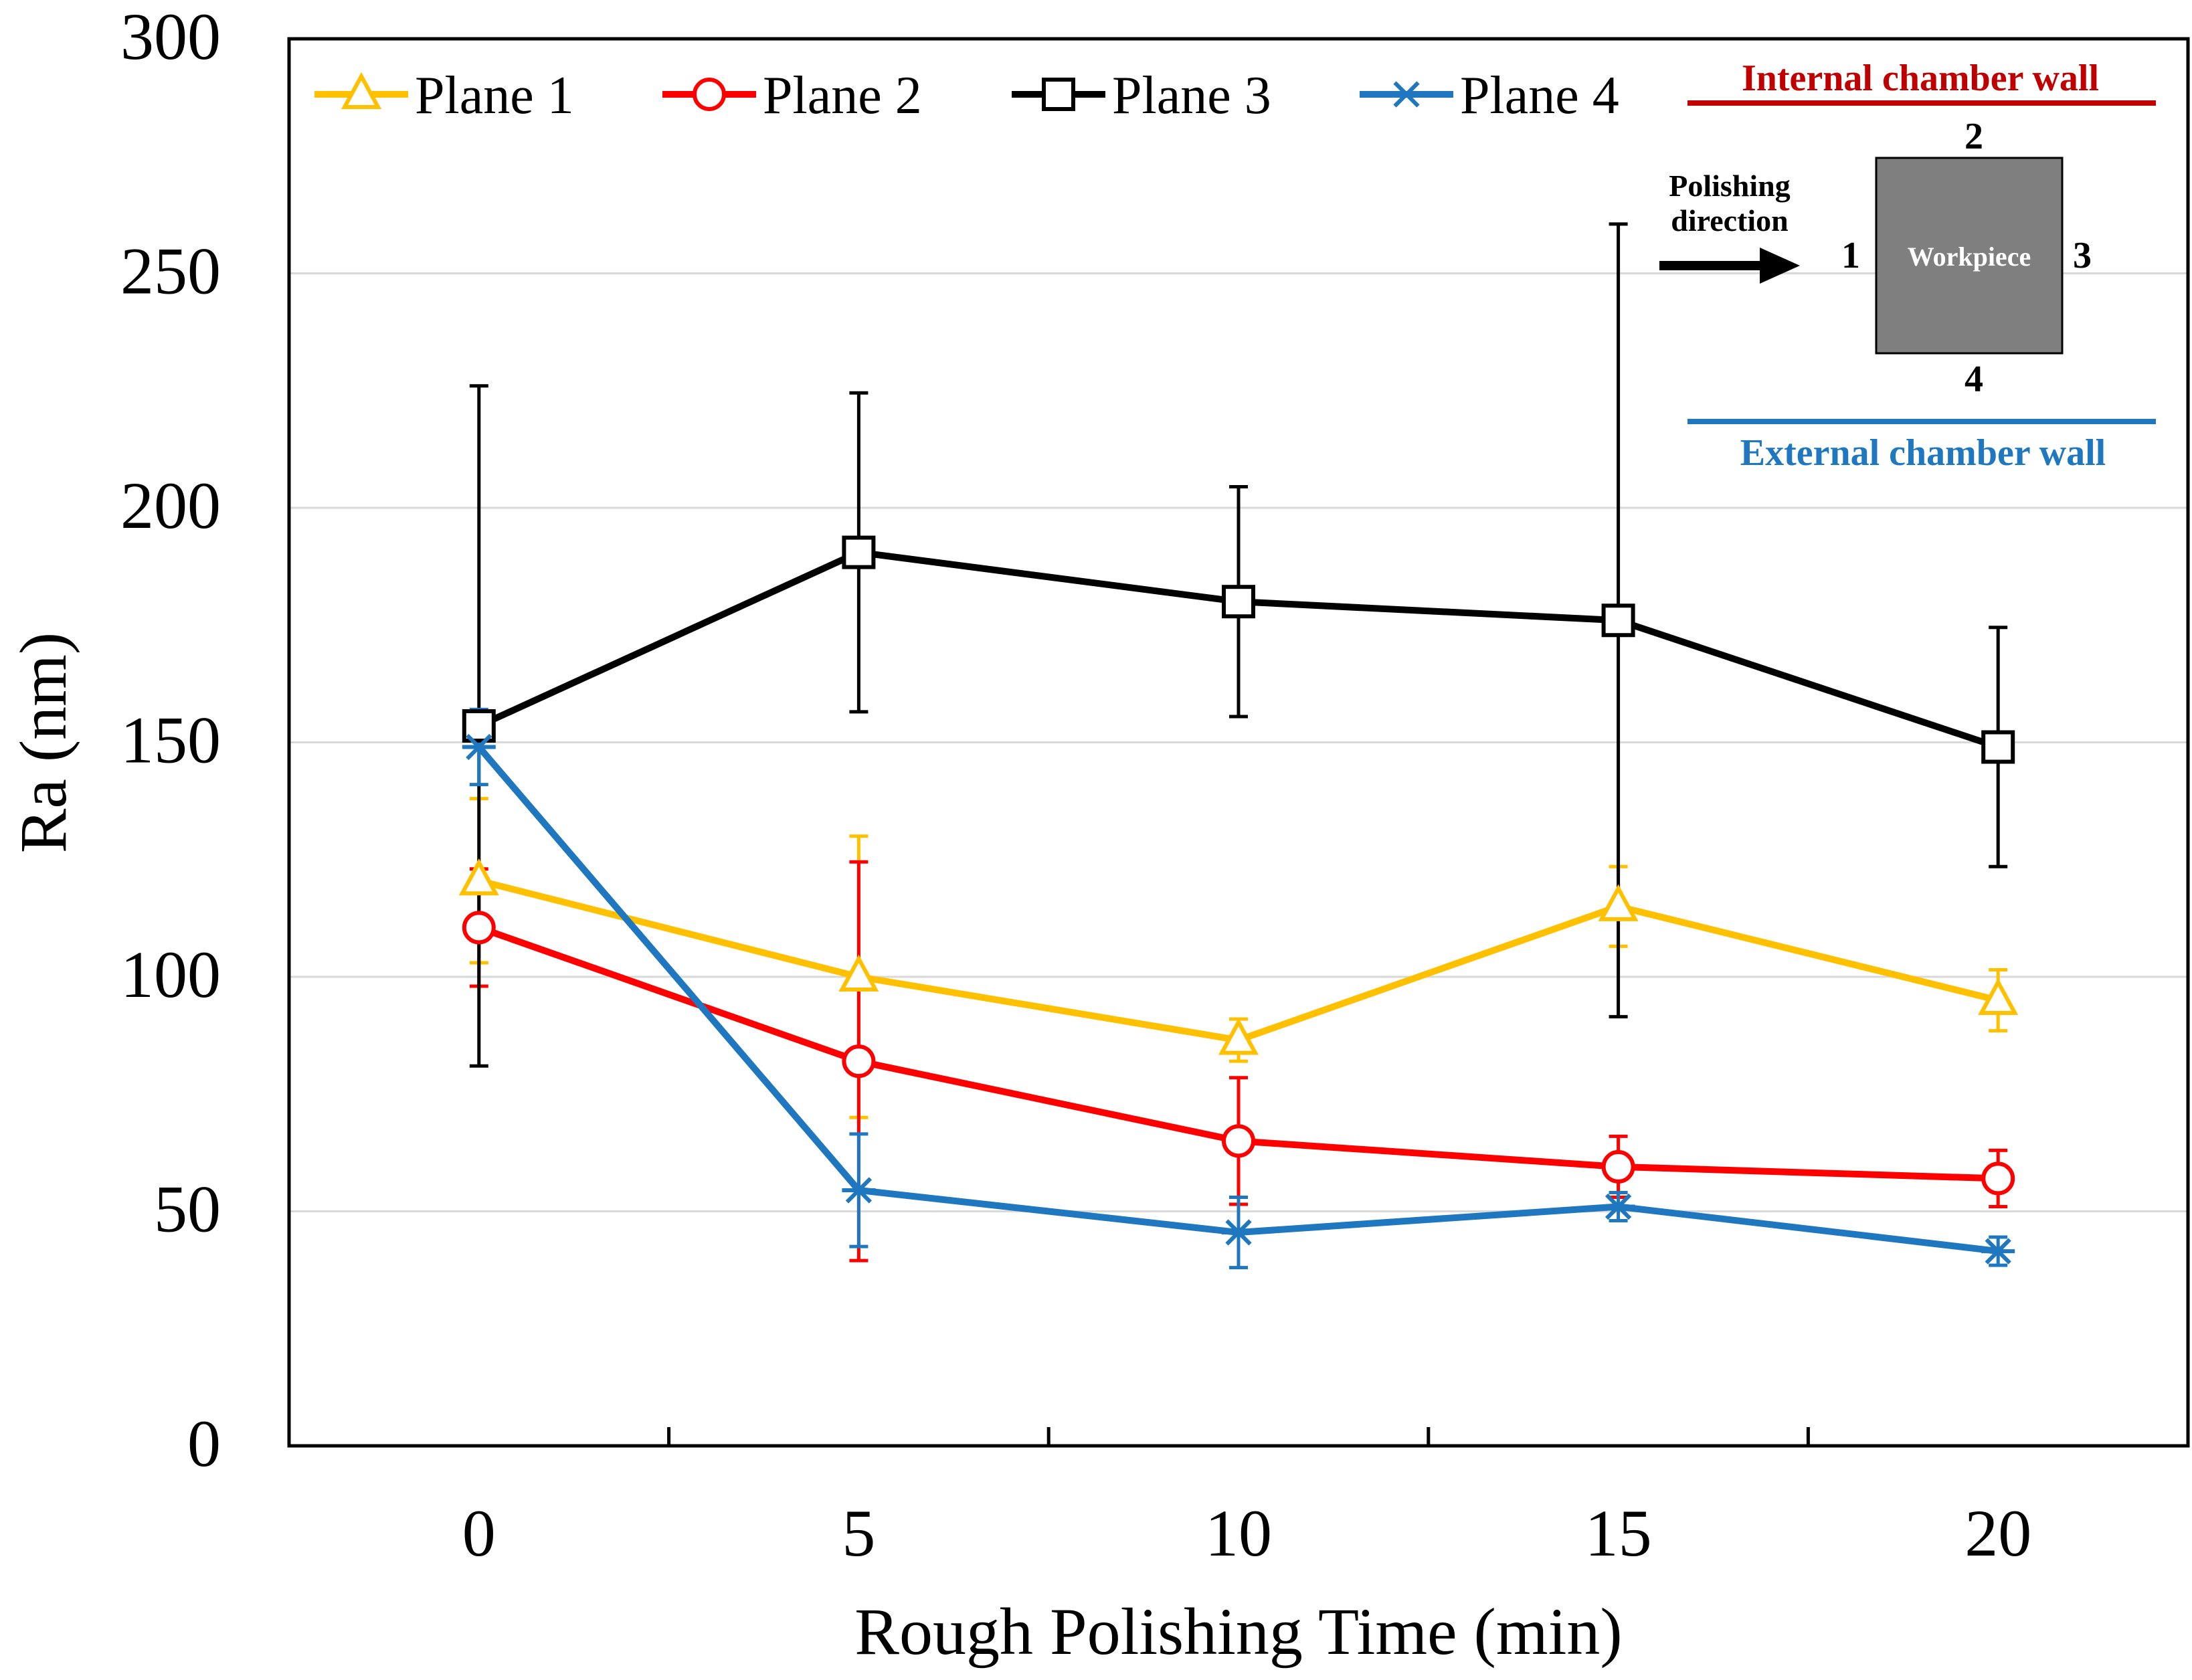 The width and height of the screenshot is (2192, 1680). Describe the element at coordinates (1618, 1533) in the screenshot. I see `x-tick-label: 15` at that location.